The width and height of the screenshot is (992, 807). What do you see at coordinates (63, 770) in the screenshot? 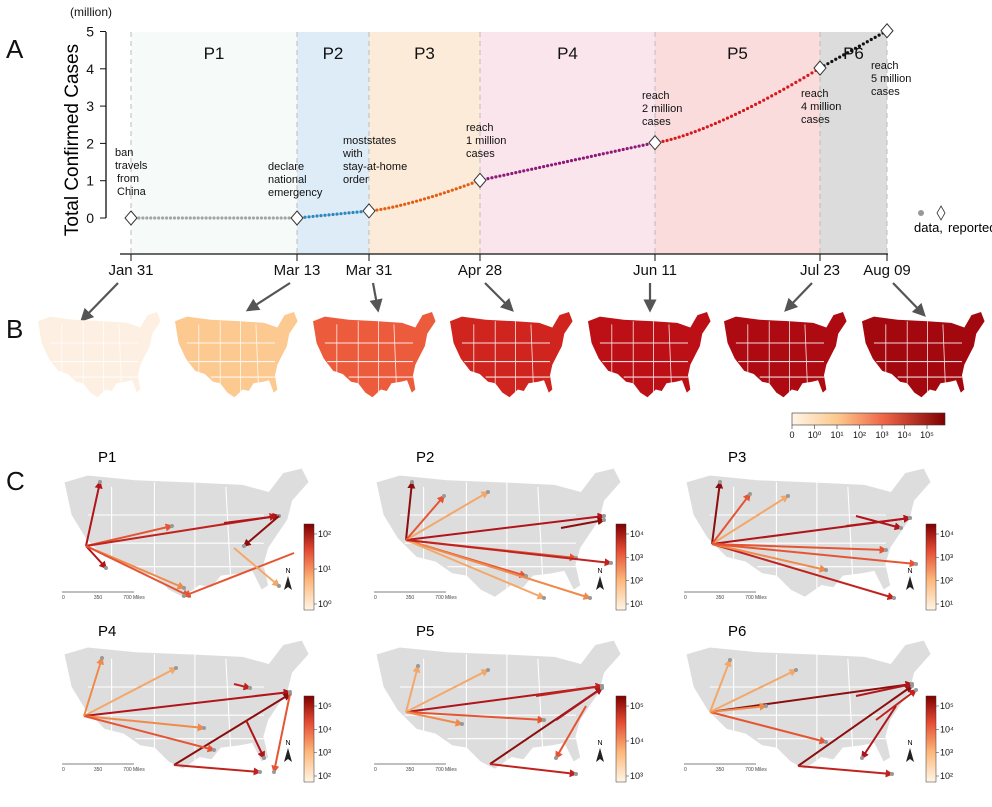
I see `scale-bar-label: 0` at bounding box center [63, 770].